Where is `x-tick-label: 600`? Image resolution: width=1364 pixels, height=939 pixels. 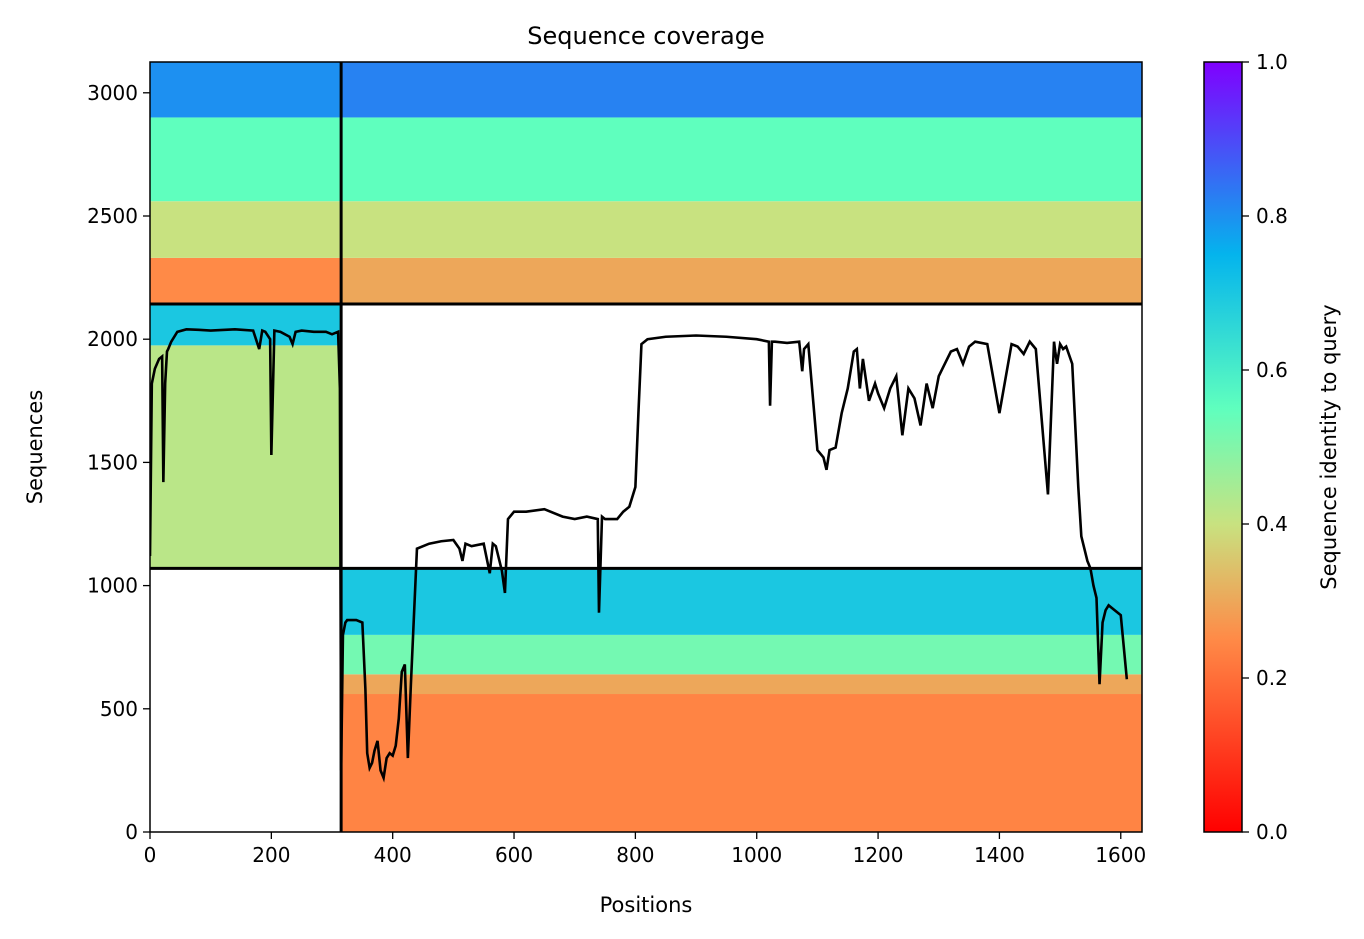
x-tick-label: 600 is located at coordinates (514, 855).